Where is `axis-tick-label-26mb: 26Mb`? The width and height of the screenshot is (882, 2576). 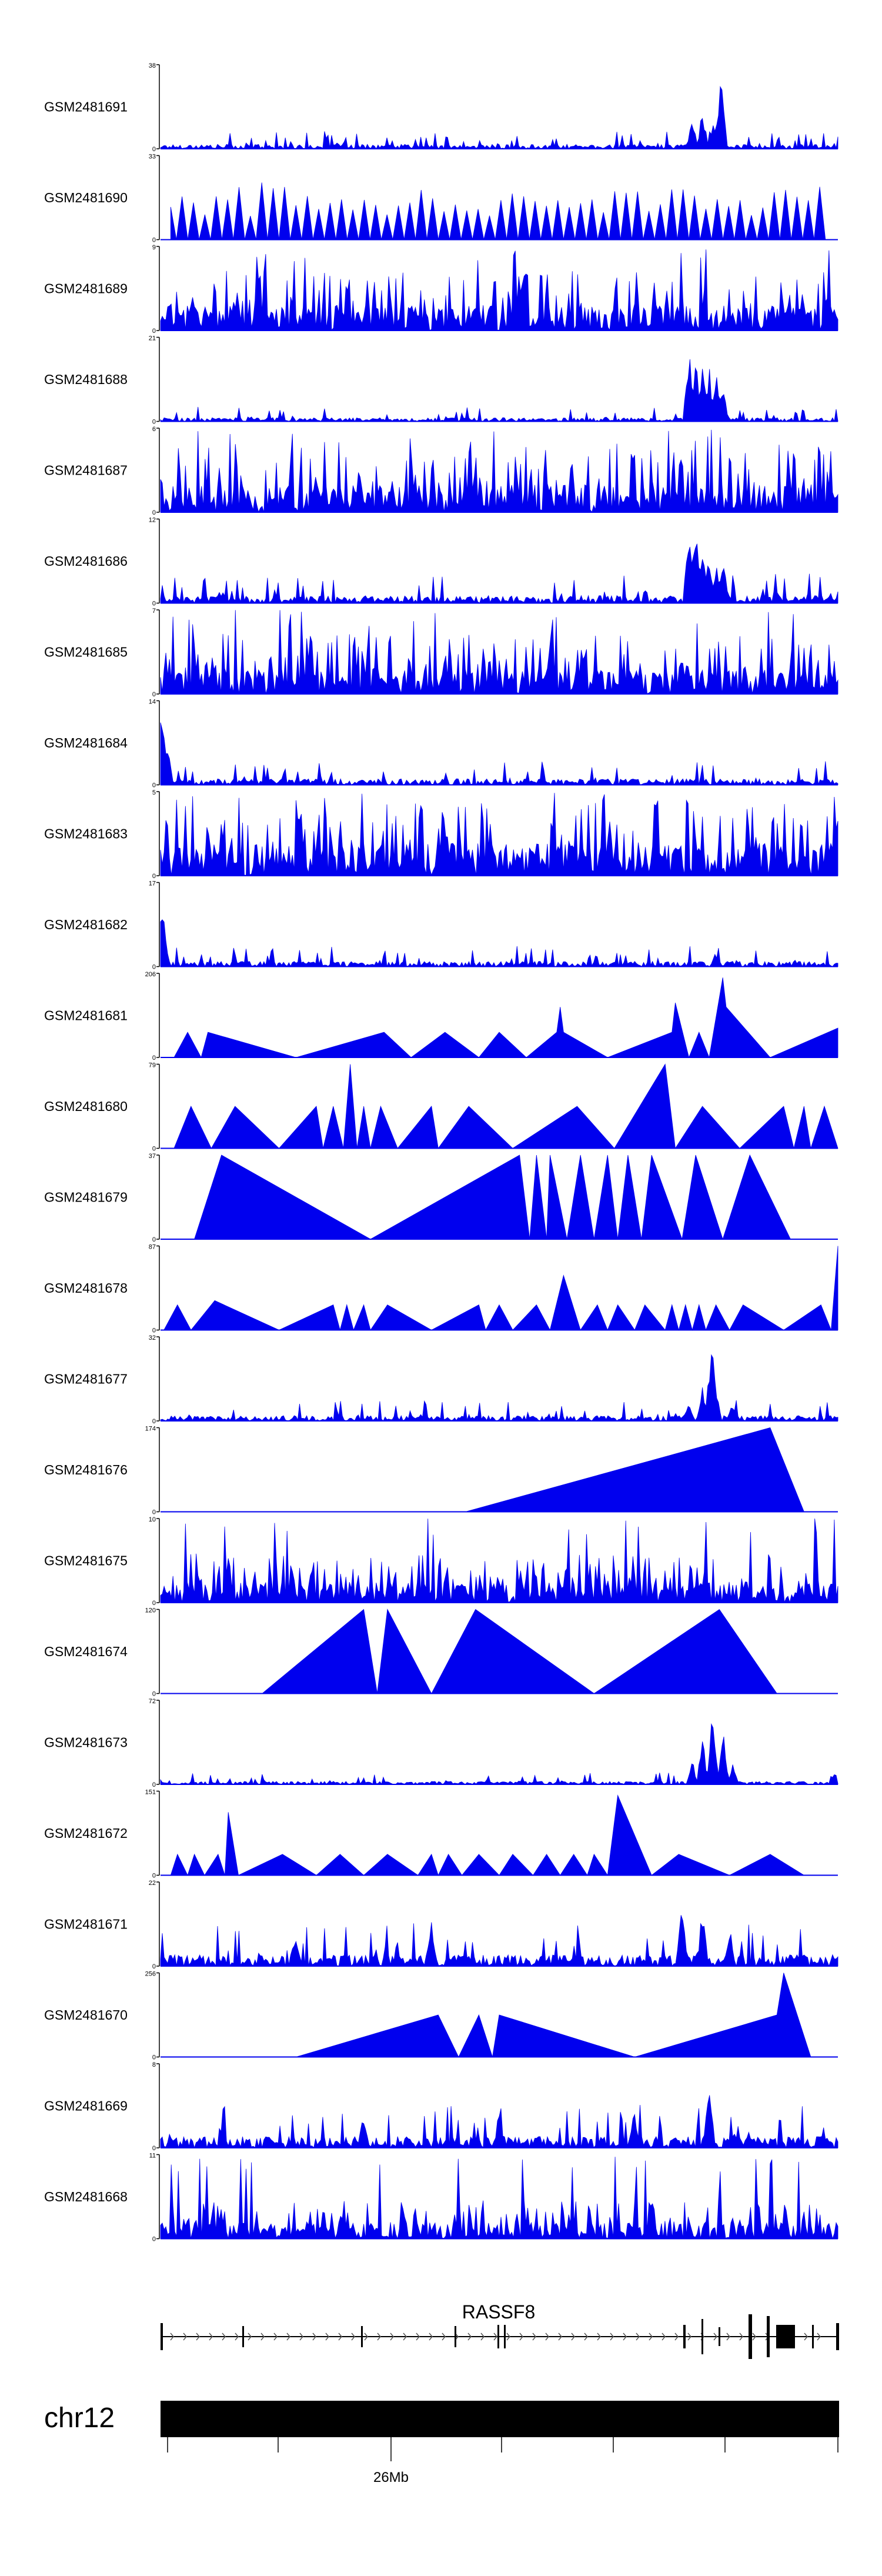 axis-tick-label-26mb: 26Mb is located at coordinates (391, 2477).